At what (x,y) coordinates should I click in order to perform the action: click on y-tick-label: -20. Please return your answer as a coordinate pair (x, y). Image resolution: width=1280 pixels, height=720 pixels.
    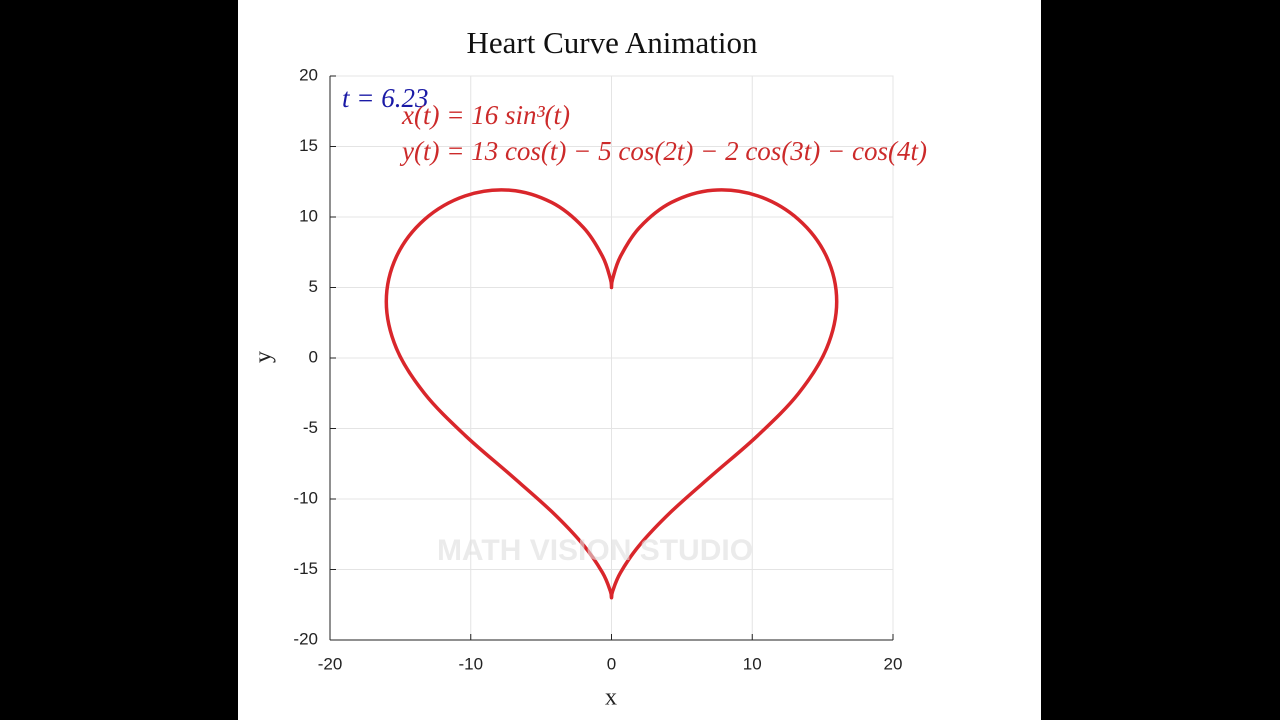
    Looking at the image, I should click on (305, 638).